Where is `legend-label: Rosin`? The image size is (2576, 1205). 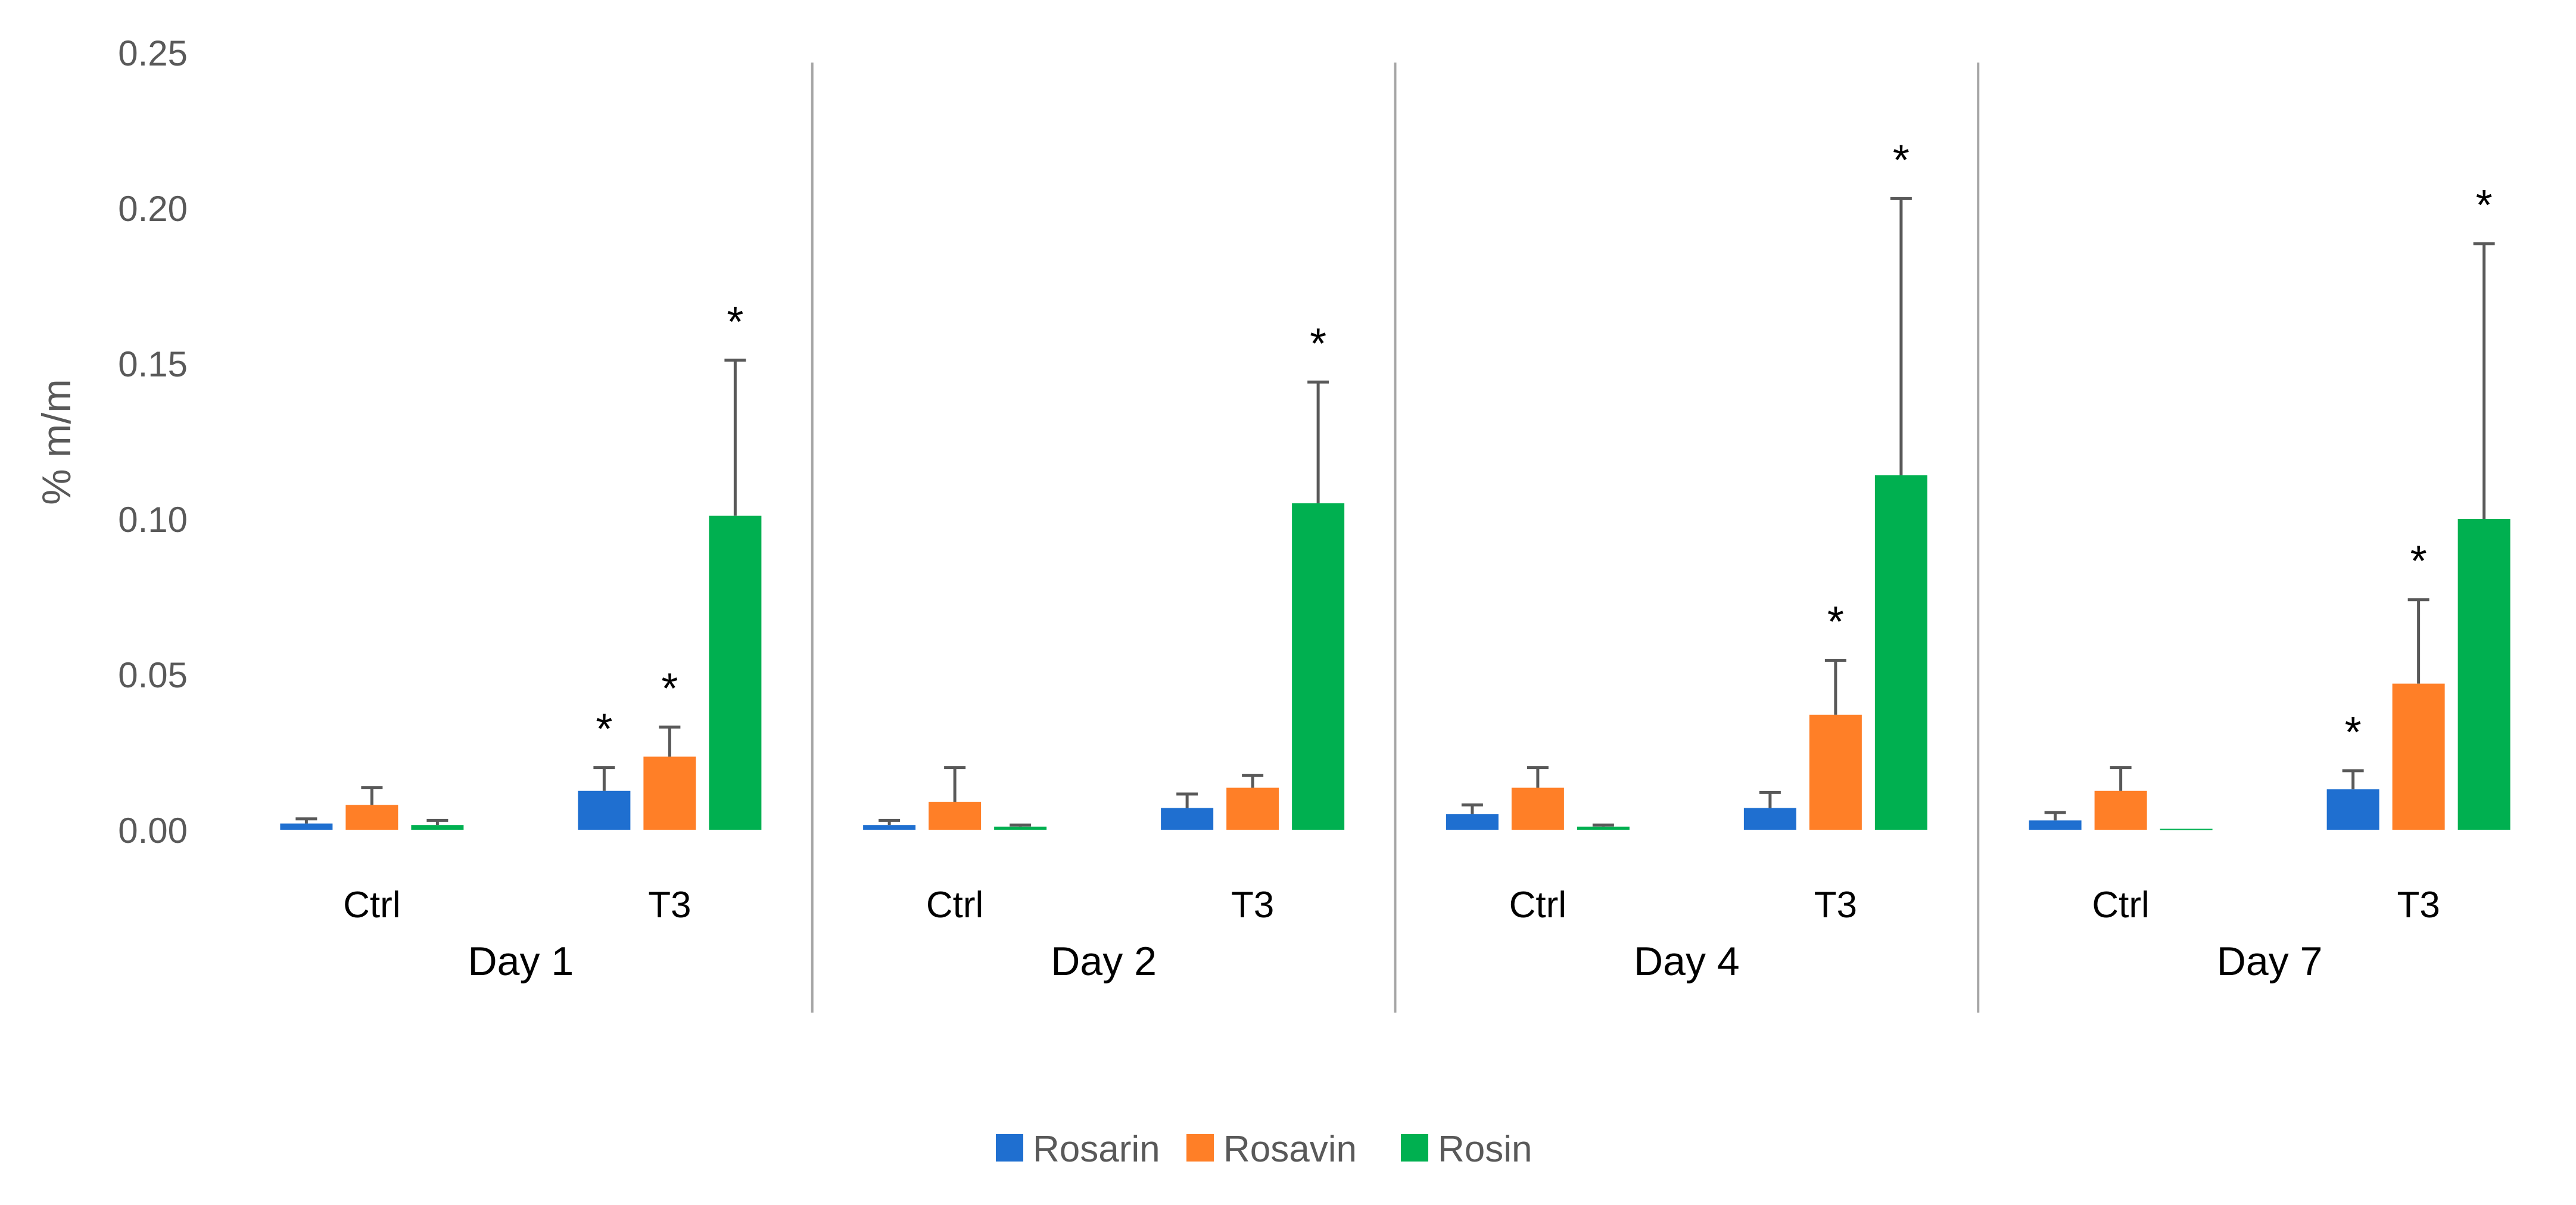
legend-label: Rosin is located at coordinates (1485, 1149).